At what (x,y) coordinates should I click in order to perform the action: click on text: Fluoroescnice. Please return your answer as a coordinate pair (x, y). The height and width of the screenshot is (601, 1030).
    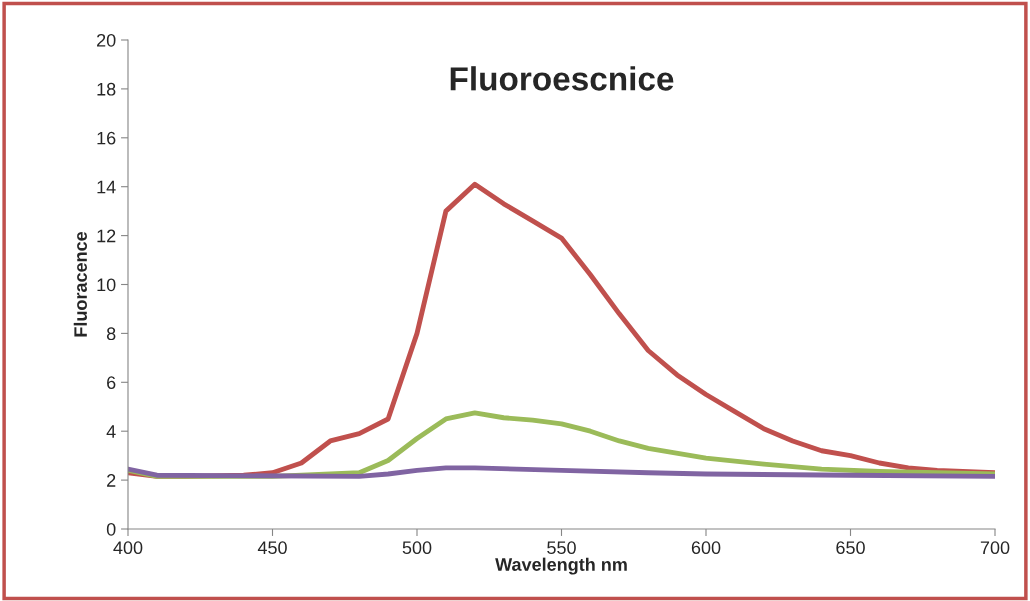
    Looking at the image, I should click on (562, 78).